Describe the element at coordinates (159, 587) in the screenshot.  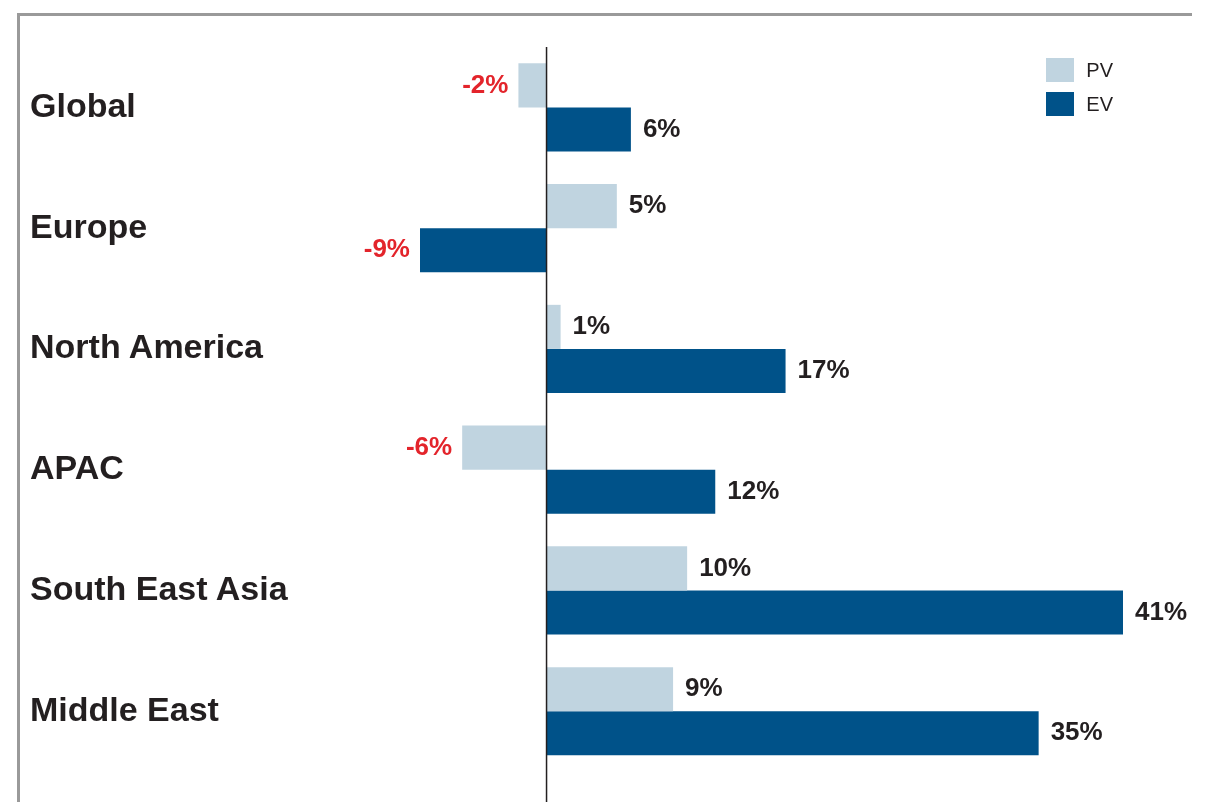
I see `y-tick-label: South East Asia` at that location.